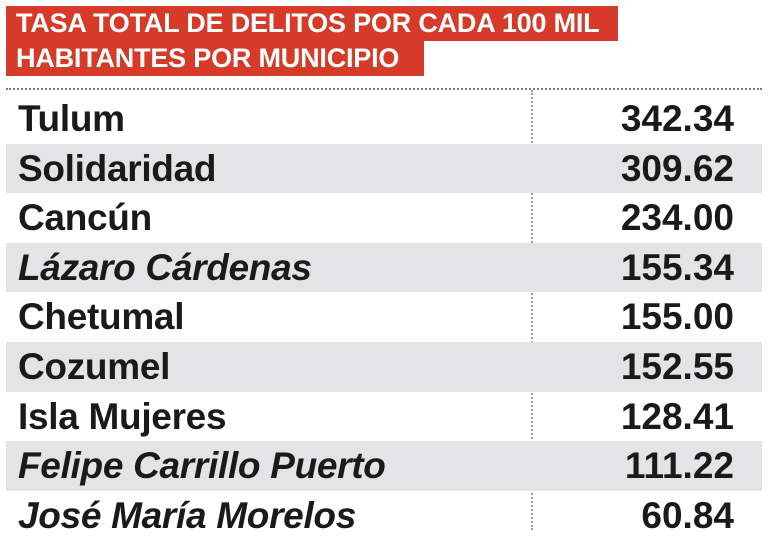 Image resolution: width=768 pixels, height=540 pixels. I want to click on title-line-1: TASA TOTAL DE DELITOS POR CADA 100 MIL, so click(312, 23).